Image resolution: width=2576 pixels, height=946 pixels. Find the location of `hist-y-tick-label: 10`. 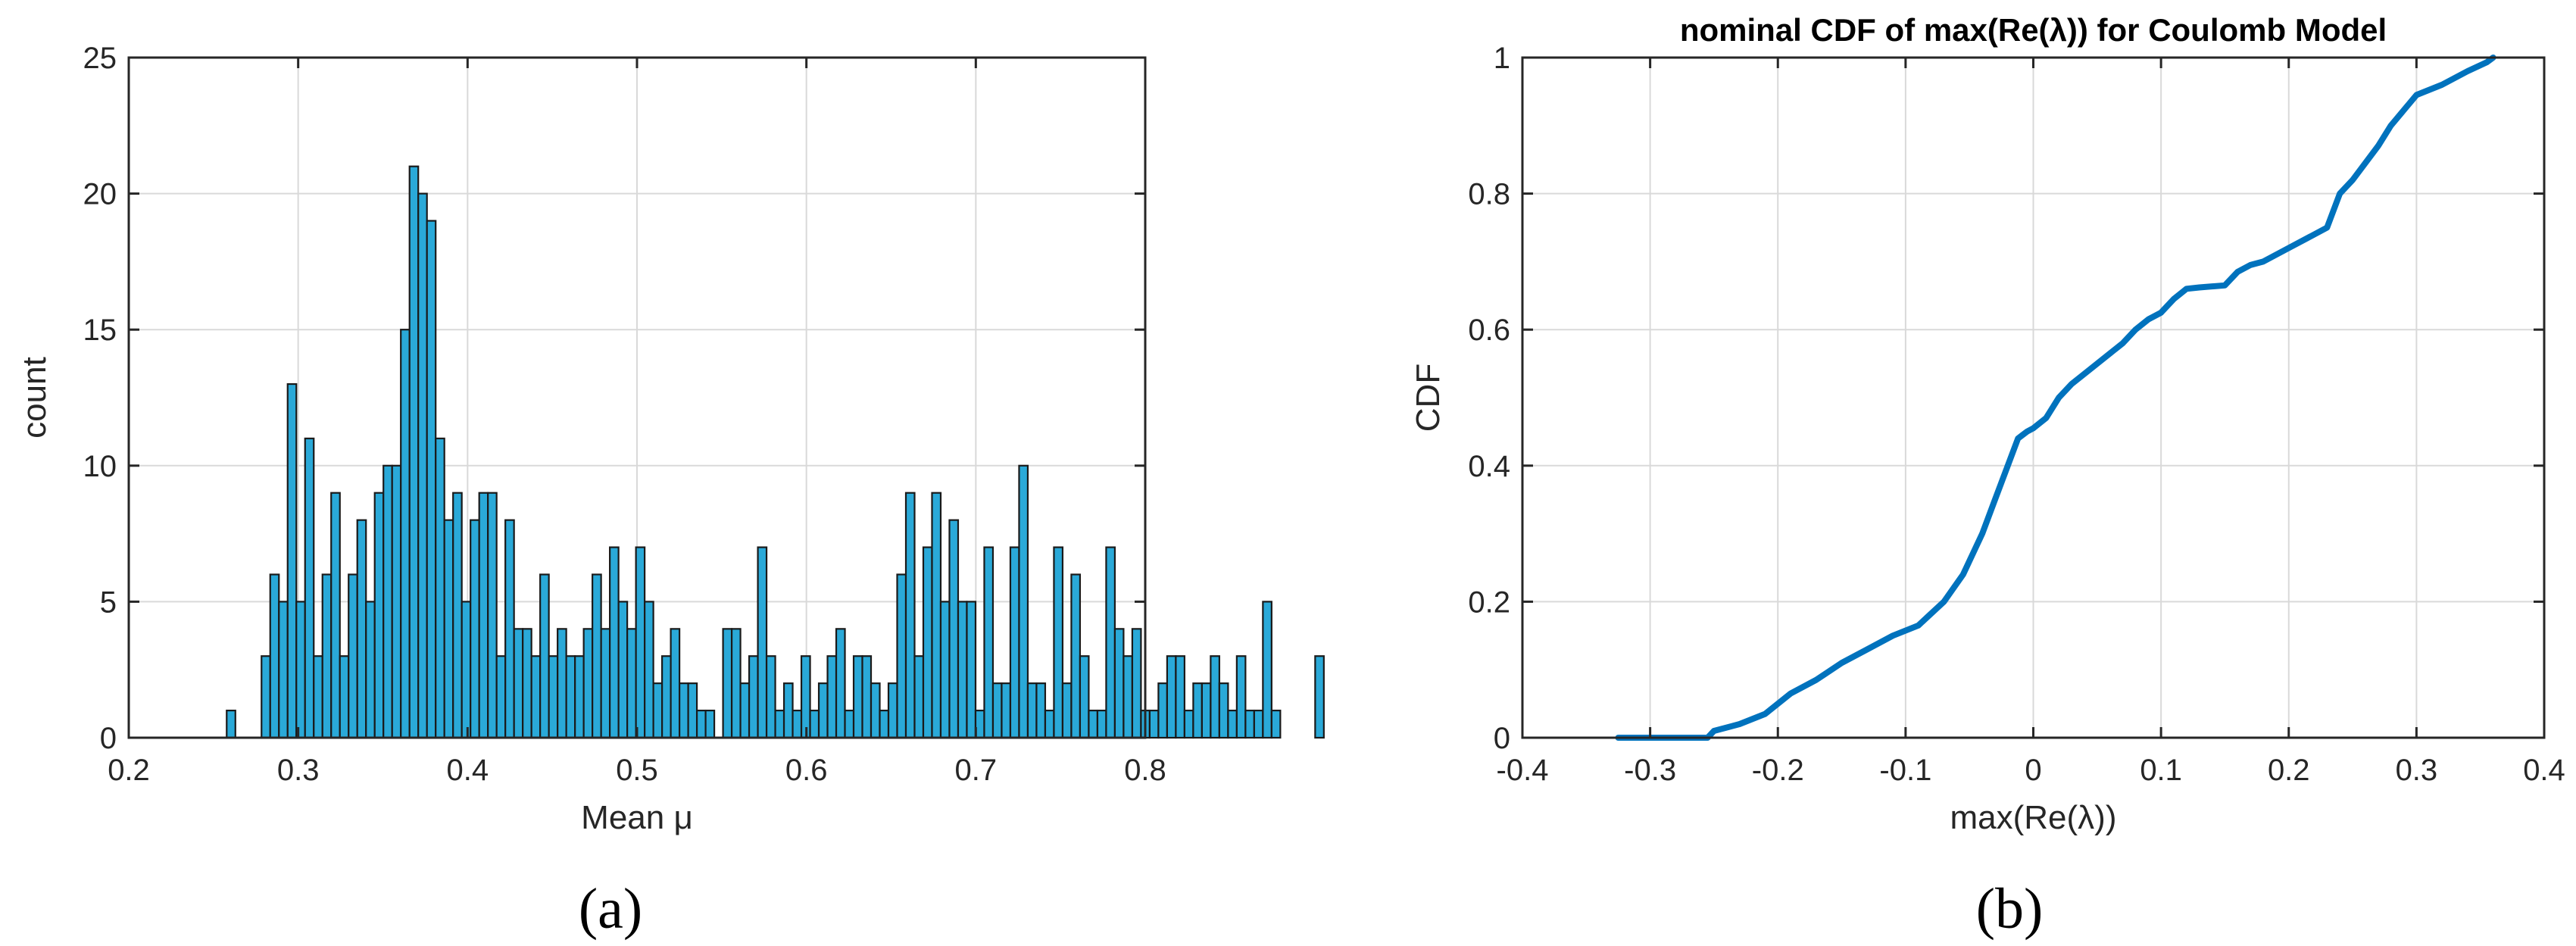

hist-y-tick-label: 10 is located at coordinates (100, 466).